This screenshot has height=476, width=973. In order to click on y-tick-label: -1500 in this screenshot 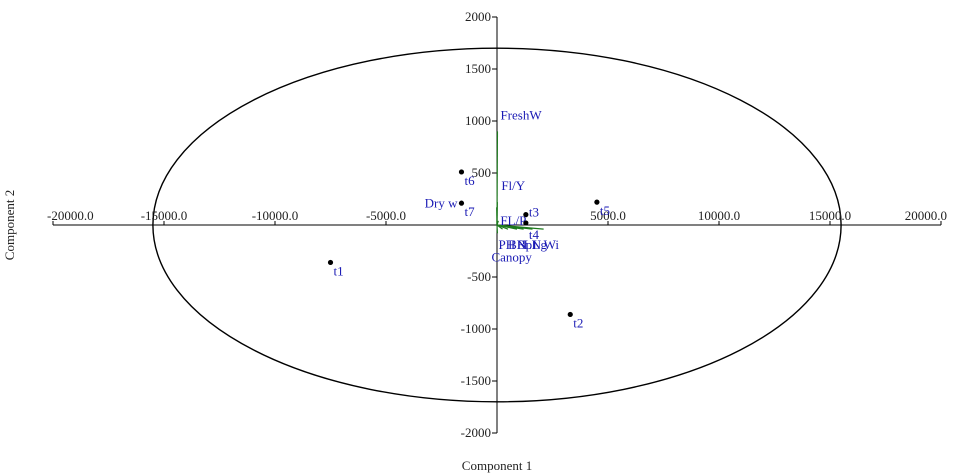, I will do `click(476, 380)`.